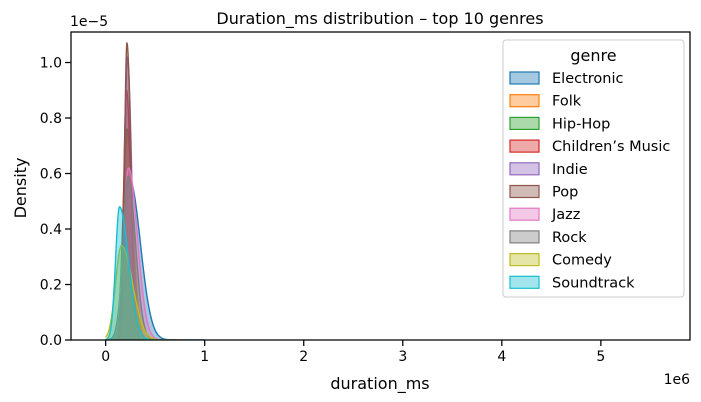  I want to click on legend-swatch-indie, so click(524, 169).